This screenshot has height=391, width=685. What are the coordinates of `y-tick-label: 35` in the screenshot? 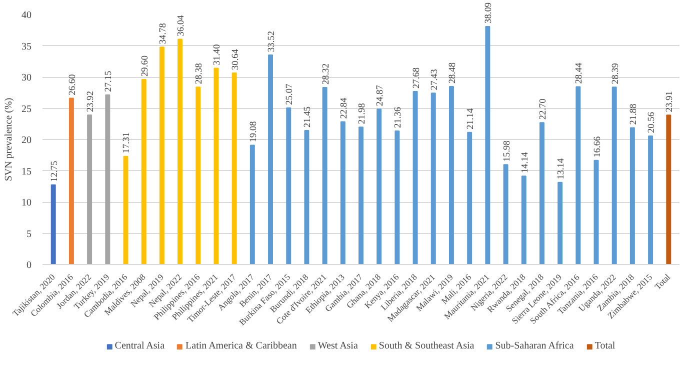 It's located at (27, 46).